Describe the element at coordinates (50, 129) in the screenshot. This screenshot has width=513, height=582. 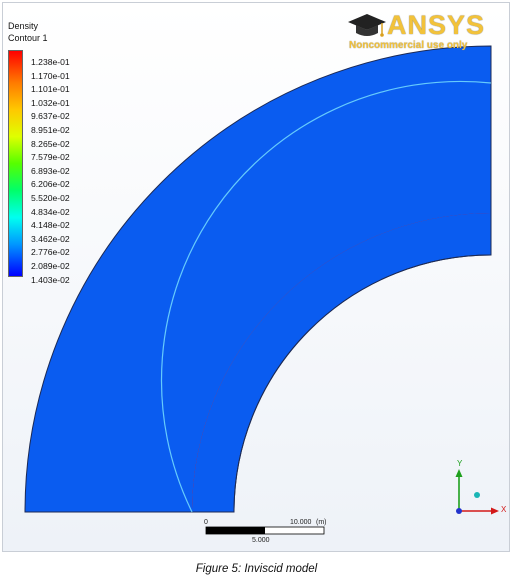
I see `legend-value: 8.951e-02` at that location.